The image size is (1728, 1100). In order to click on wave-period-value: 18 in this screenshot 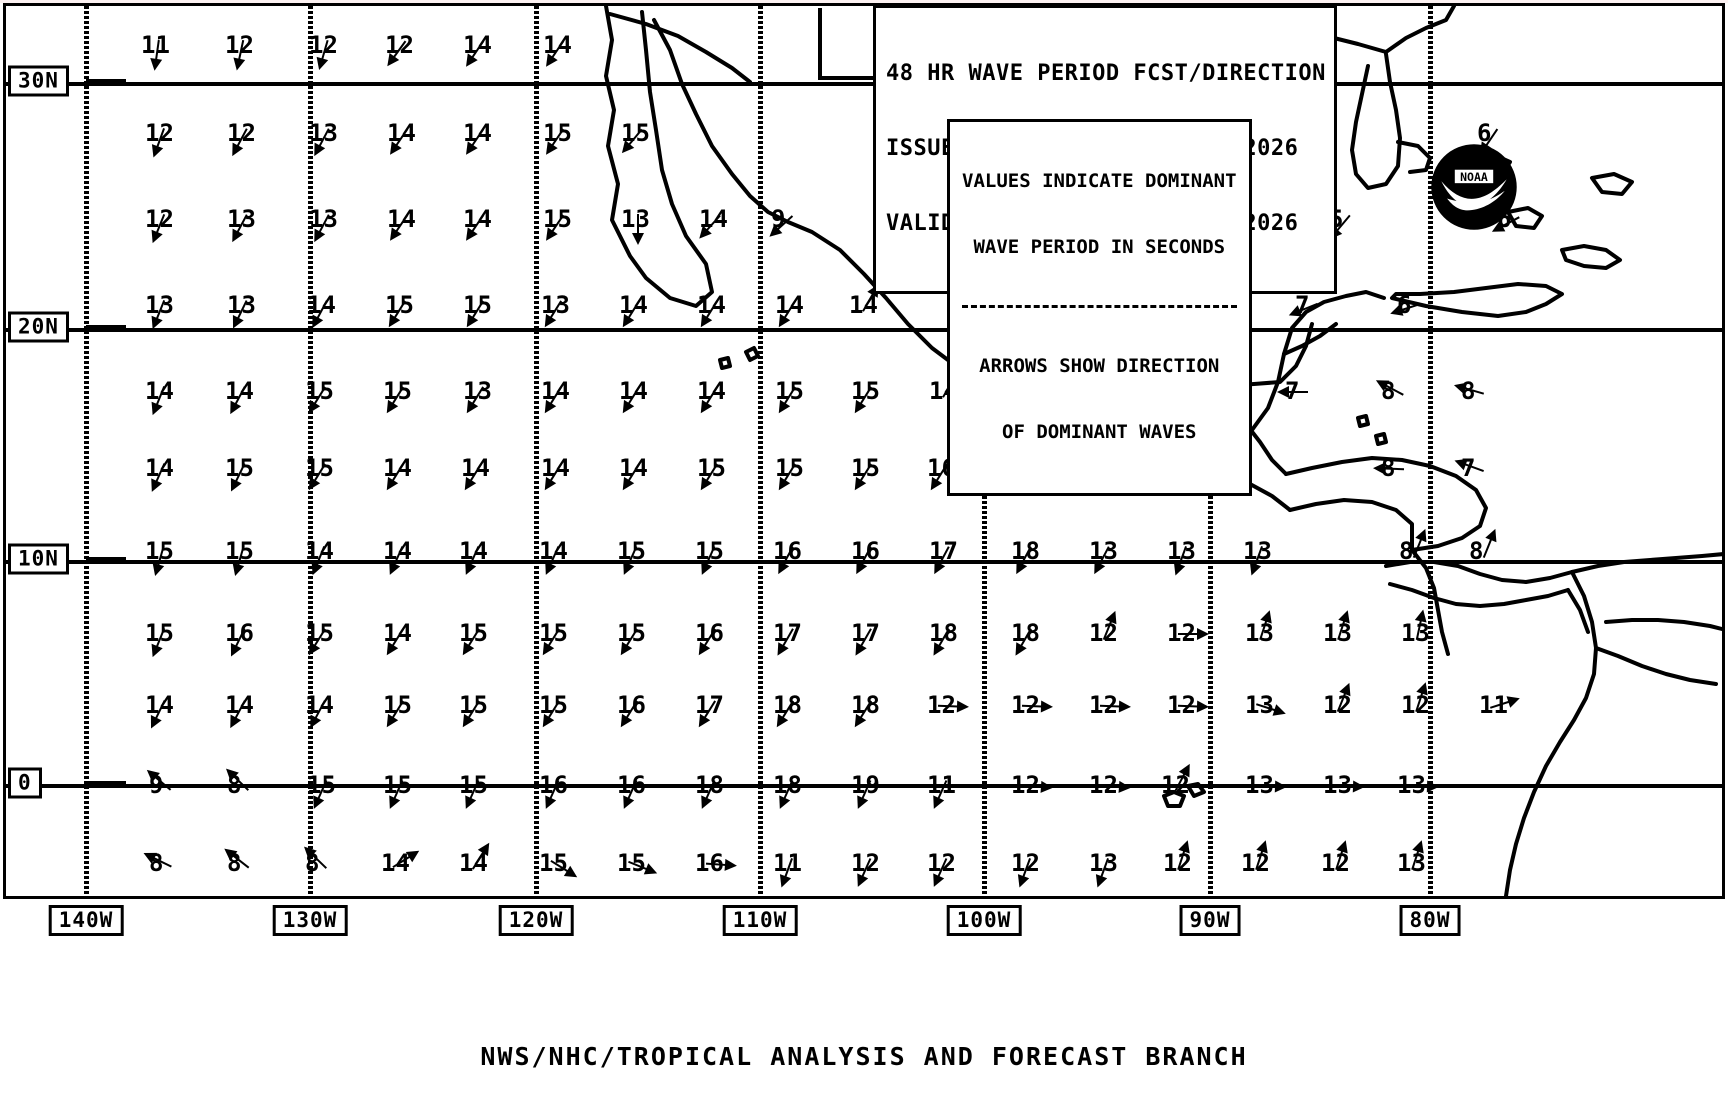, I will do `click(787, 705)`.